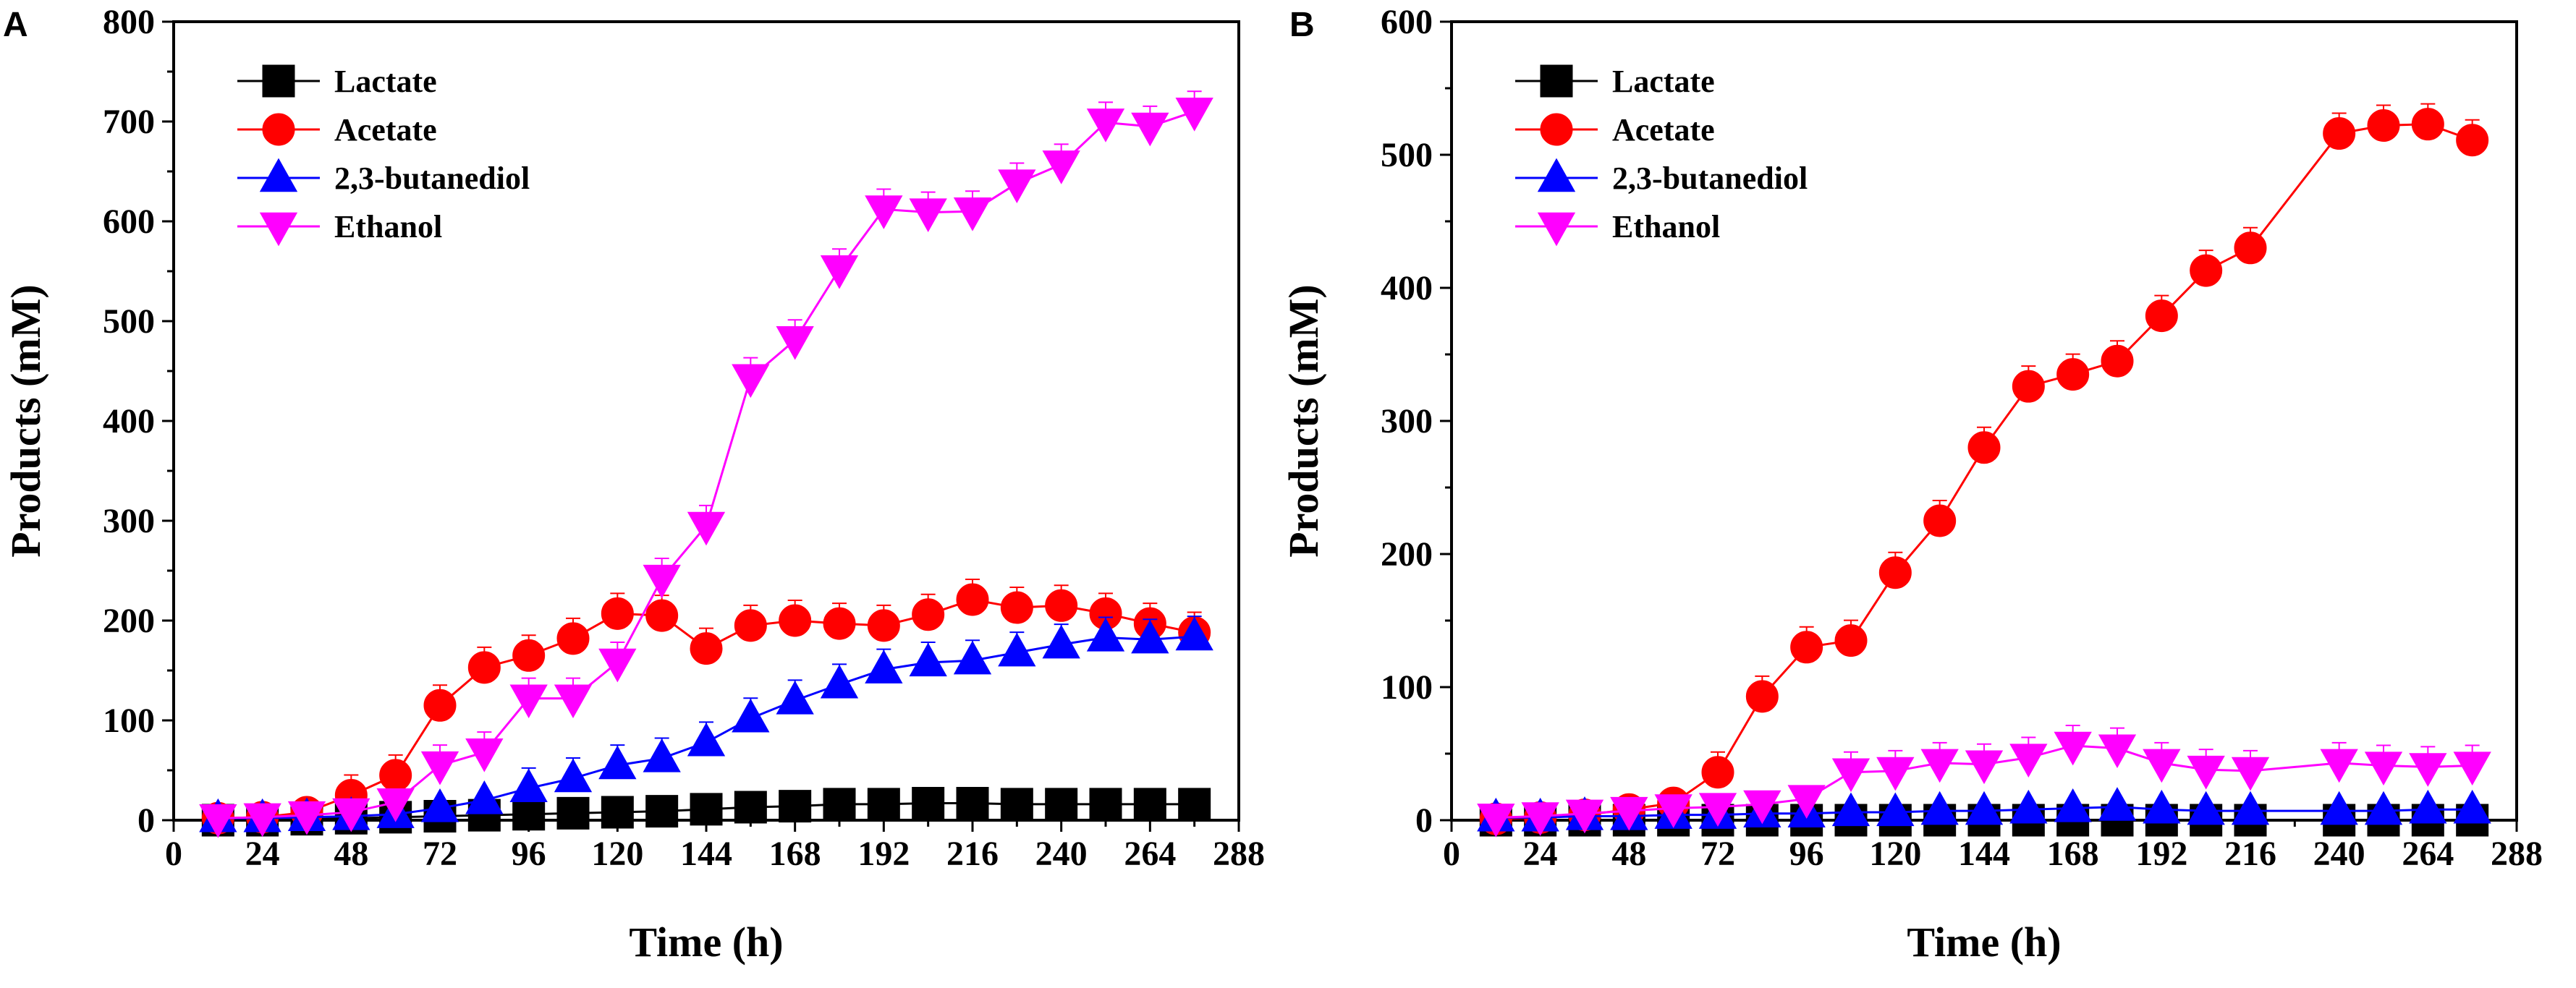 This screenshot has width=2576, height=988. What do you see at coordinates (706, 724) in the screenshot?
I see `series-2-3-butanediol-a` at bounding box center [706, 724].